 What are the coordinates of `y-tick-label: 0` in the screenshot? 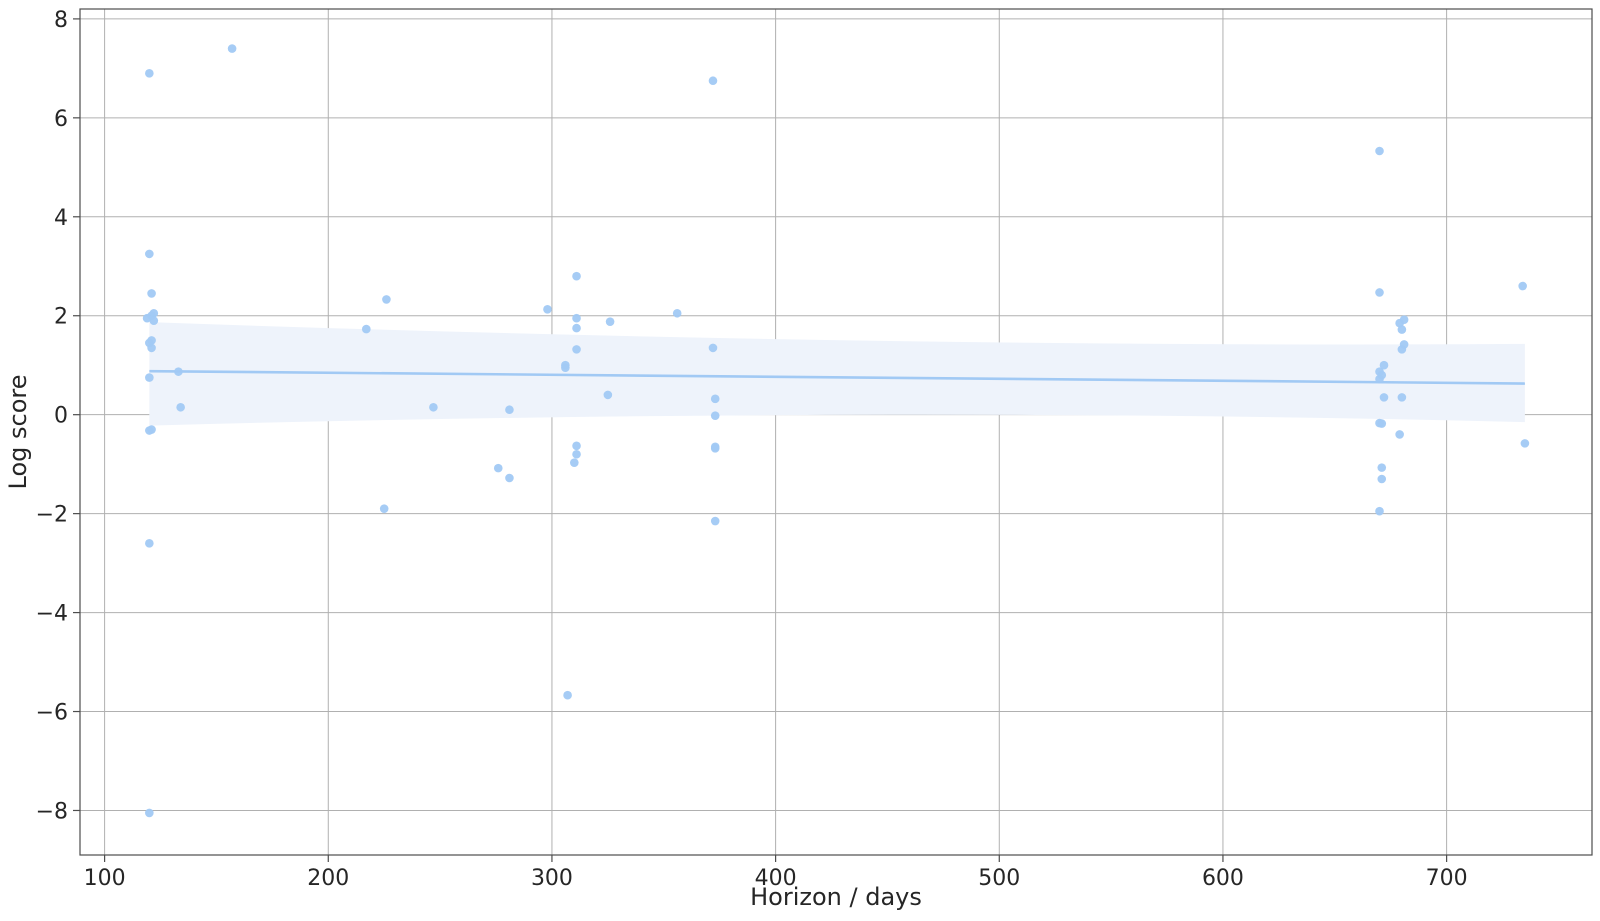 It's located at (61, 416).